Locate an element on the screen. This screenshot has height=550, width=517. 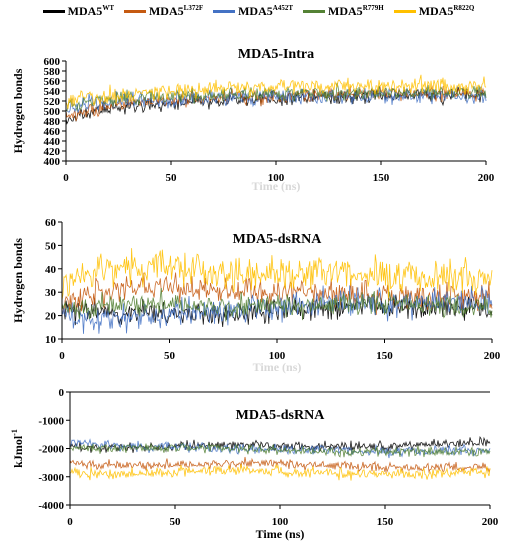
y-tick-label-p3-3: -1000 is located at coordinates (51, 421).